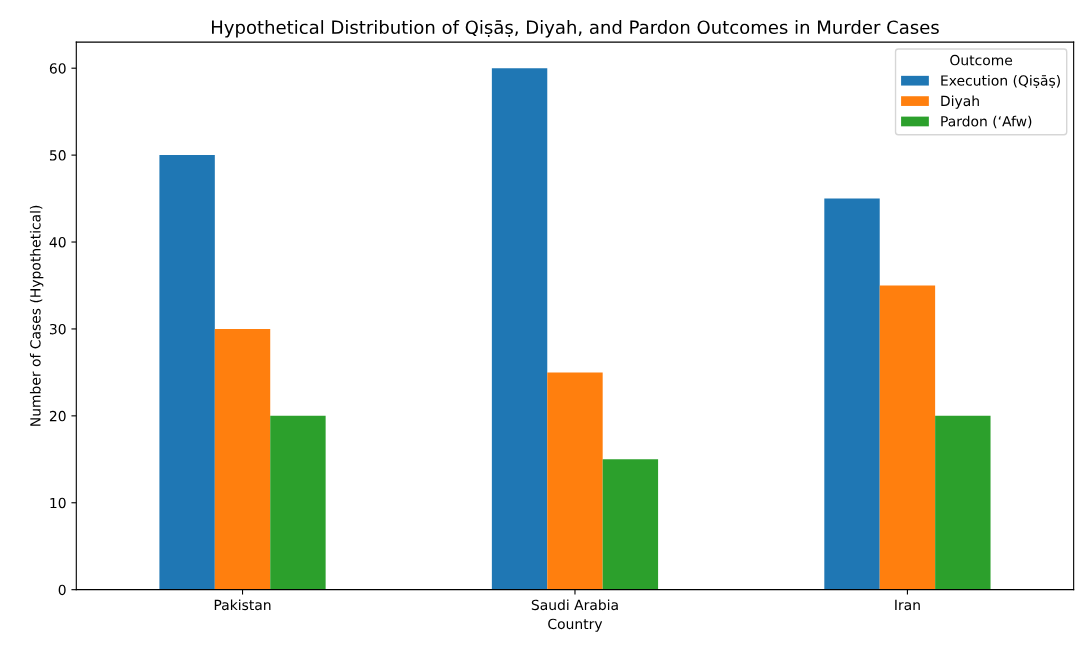  Describe the element at coordinates (575, 625) in the screenshot. I see `x-axis-title: Country` at that location.